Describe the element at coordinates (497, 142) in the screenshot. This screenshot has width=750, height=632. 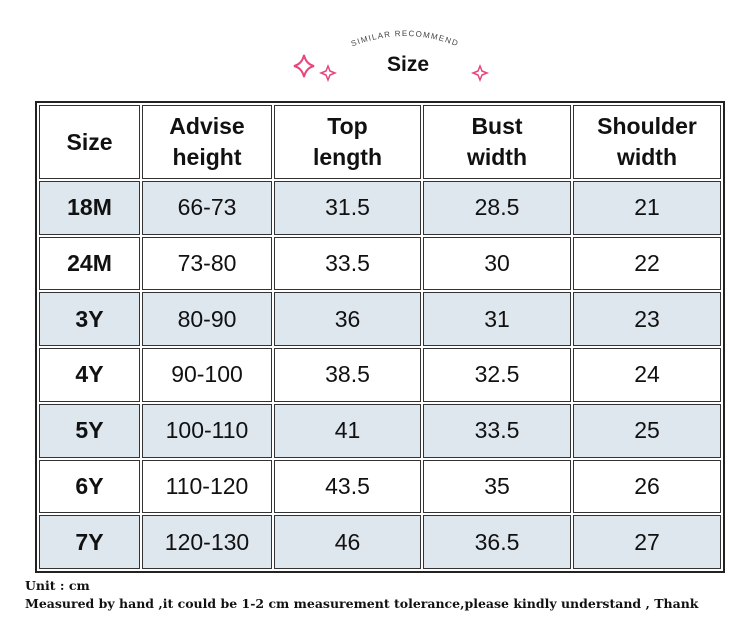
I see `column-header: Bust width` at that location.